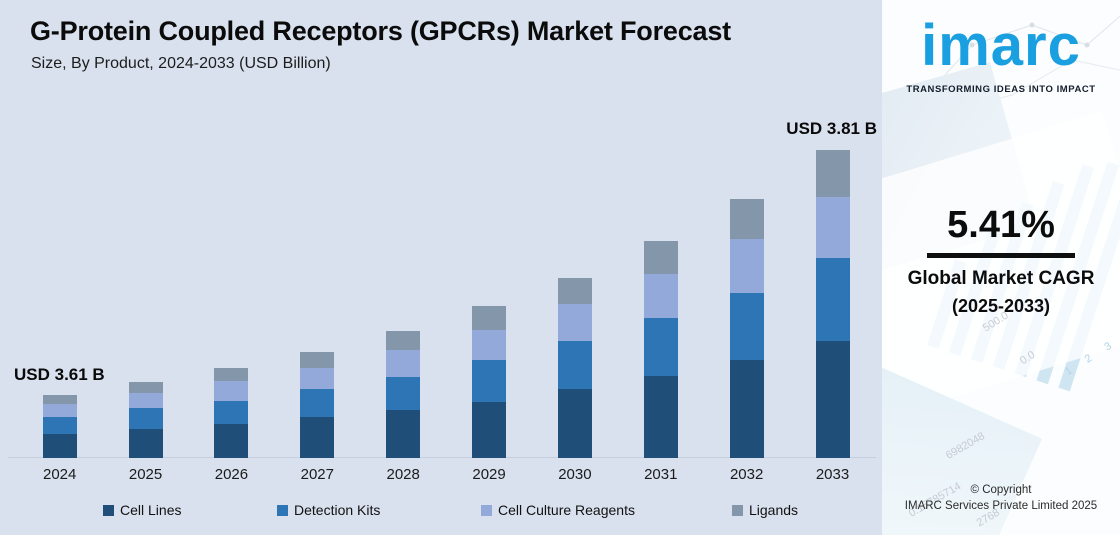 This screenshot has height=535, width=1120. Describe the element at coordinates (1001, 260) in the screenshot. I see `cagr-block: 5.41% Global Market CAGR (2025-2033)` at that location.